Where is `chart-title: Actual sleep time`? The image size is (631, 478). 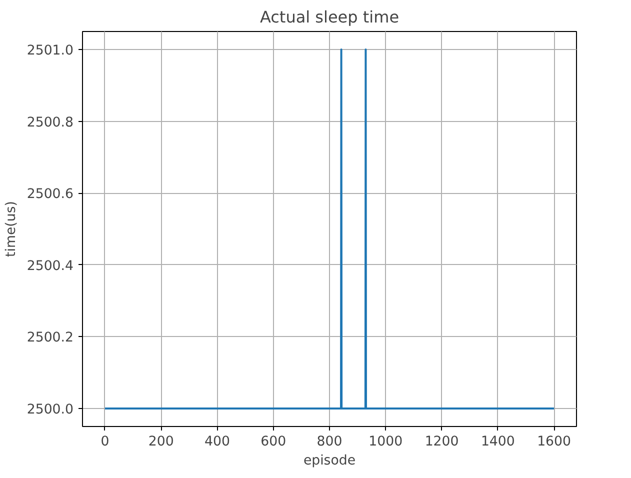
chart-title: Actual sleep time is located at coordinates (330, 17).